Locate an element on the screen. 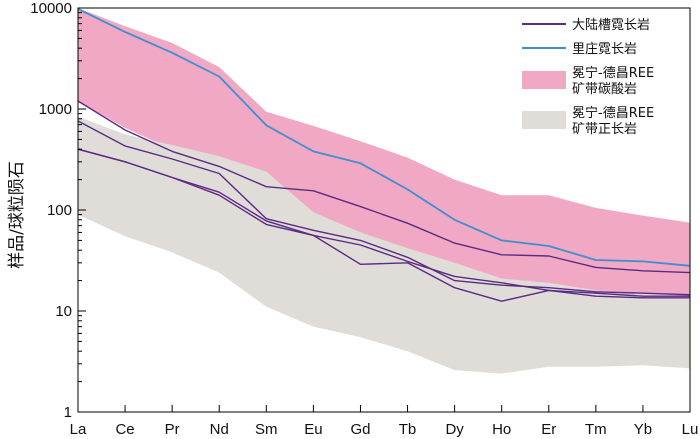 The image size is (700, 439). x-tick-label-pr: Pr is located at coordinates (172, 429).